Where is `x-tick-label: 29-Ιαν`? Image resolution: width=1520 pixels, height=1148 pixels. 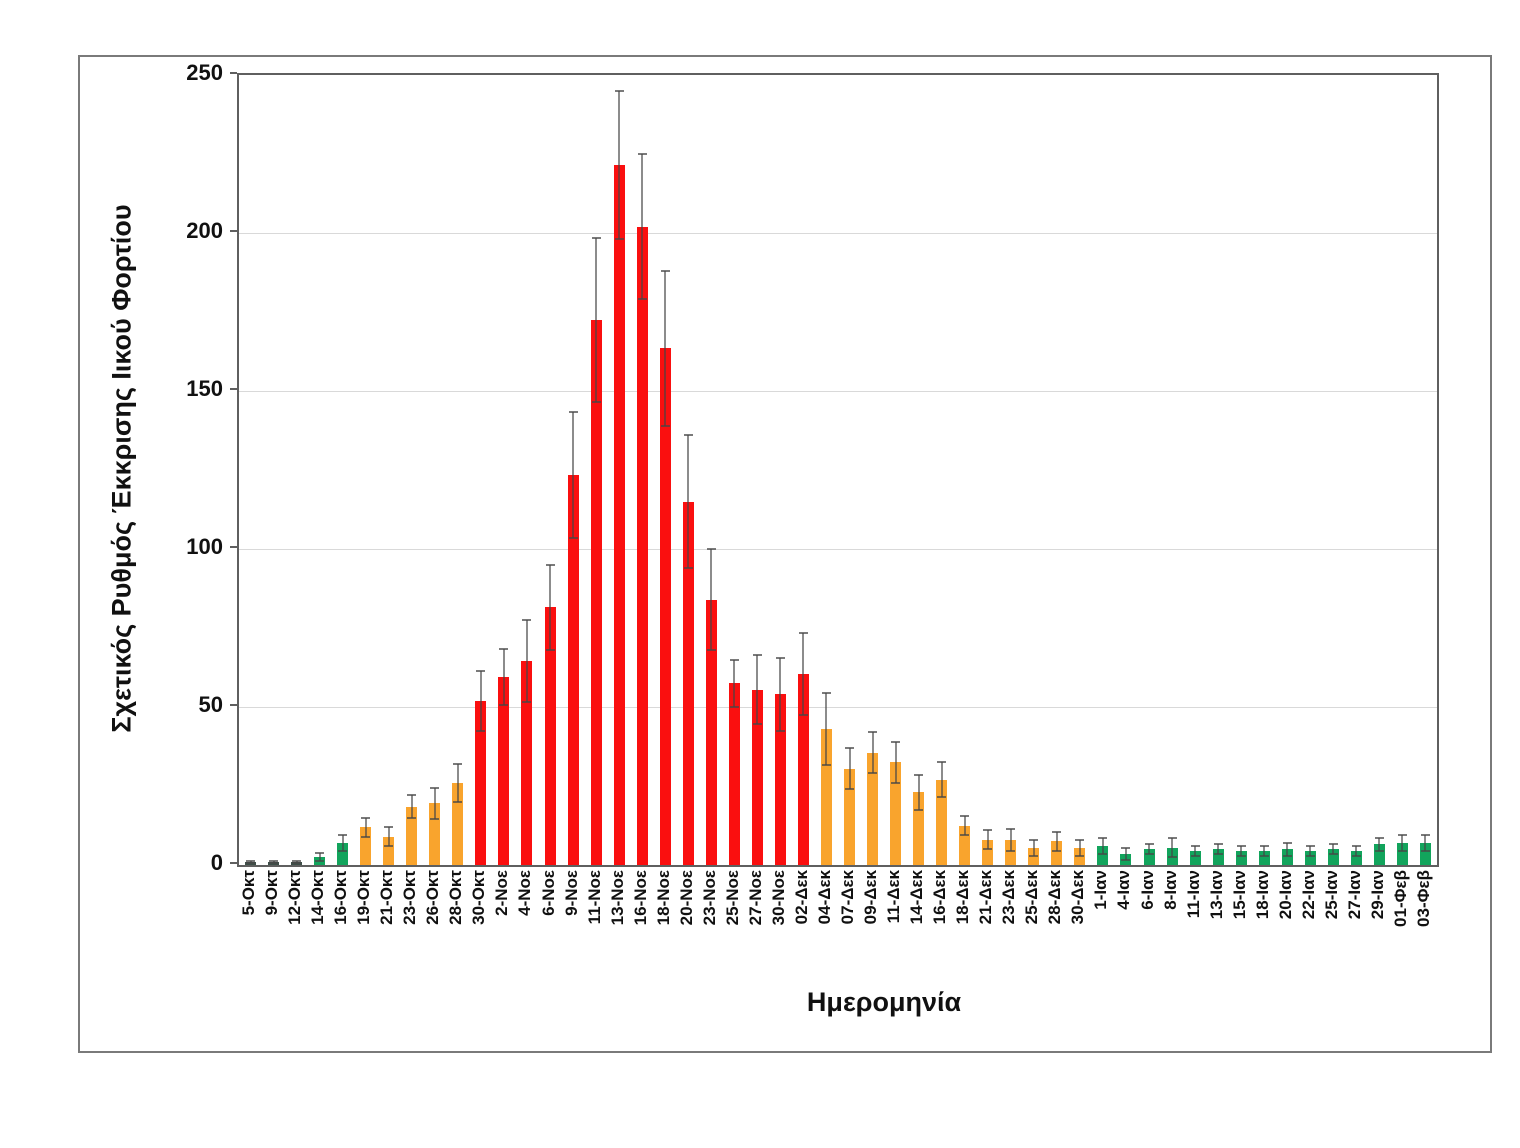 x-tick-label: 29-Ιαν is located at coordinates (1377, 895).